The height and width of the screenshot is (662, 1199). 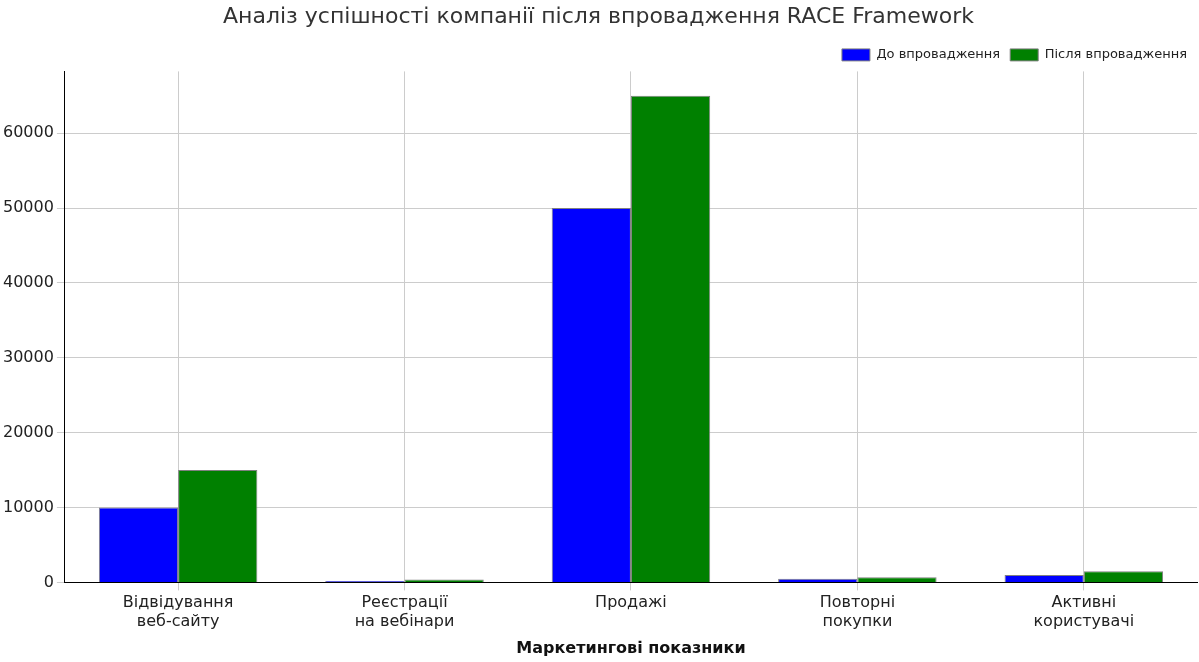 What do you see at coordinates (28, 506) in the screenshot?
I see `y-tick-label: 10000` at bounding box center [28, 506].